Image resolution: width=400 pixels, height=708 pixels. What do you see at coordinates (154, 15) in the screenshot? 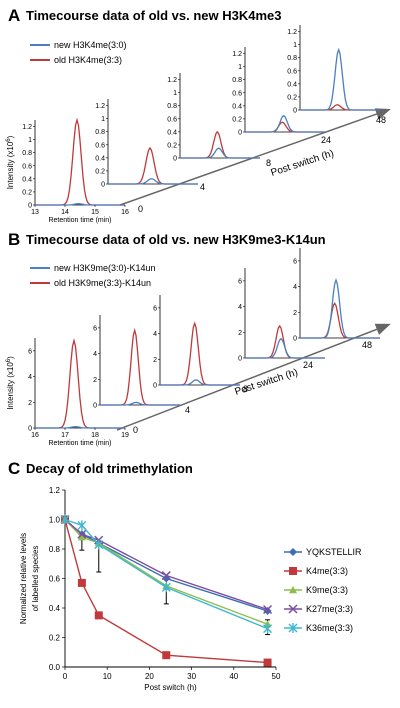
I see `panel-a-title: Timecourse data of old vs. new H3K4me3` at bounding box center [154, 15].